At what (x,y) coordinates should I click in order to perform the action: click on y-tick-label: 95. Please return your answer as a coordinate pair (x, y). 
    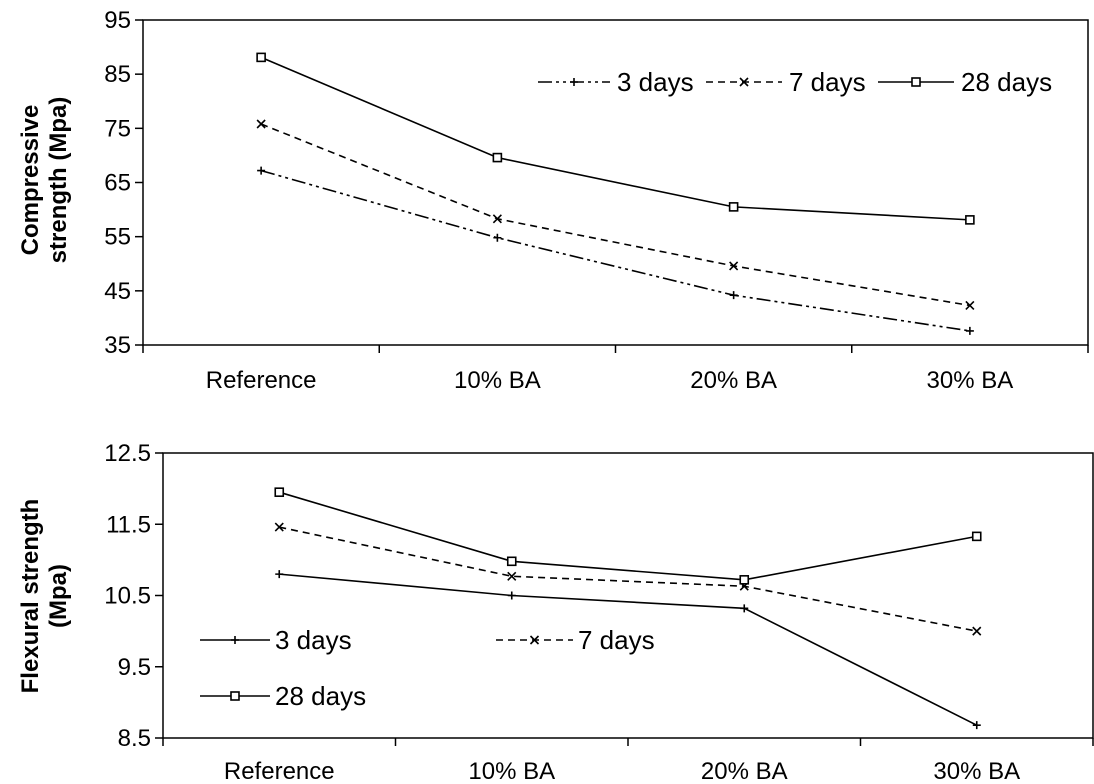
    Looking at the image, I should click on (117, 20).